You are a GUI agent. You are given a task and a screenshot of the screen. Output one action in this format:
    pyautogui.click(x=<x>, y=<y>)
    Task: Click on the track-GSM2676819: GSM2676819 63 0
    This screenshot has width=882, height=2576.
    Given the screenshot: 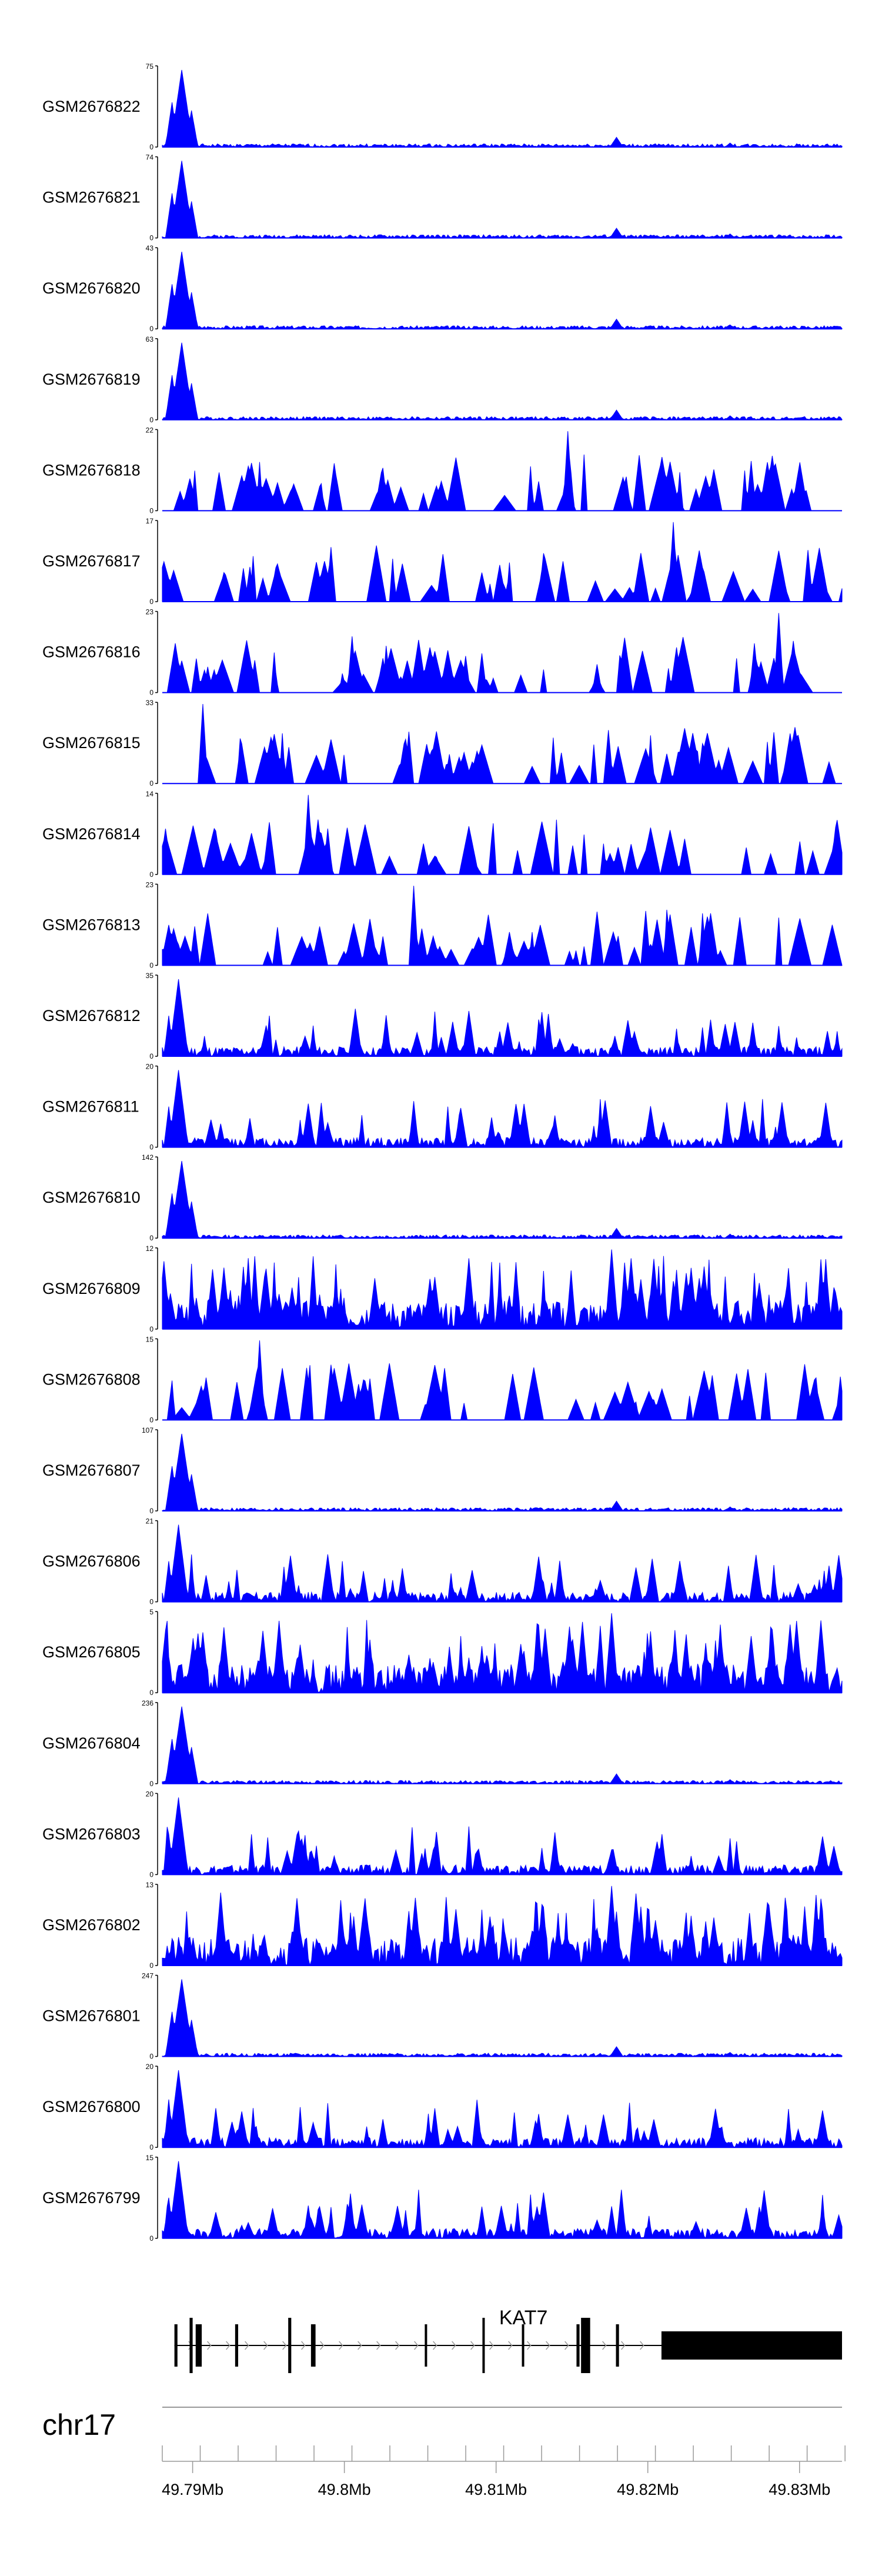 What is the action you would take?
    pyautogui.click(x=442, y=379)
    